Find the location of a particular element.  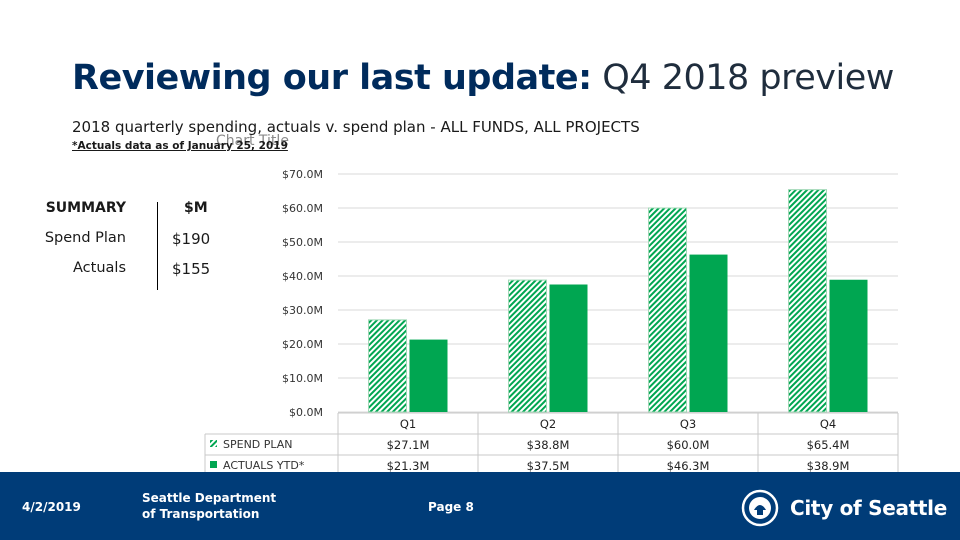

data-label: $37.5M is located at coordinates (548, 465).